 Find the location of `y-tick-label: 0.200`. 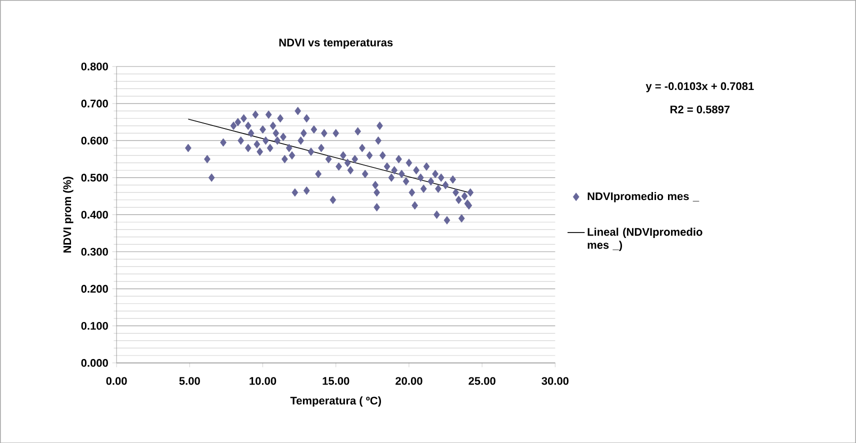

y-tick-label: 0.200 is located at coordinates (94, 288).